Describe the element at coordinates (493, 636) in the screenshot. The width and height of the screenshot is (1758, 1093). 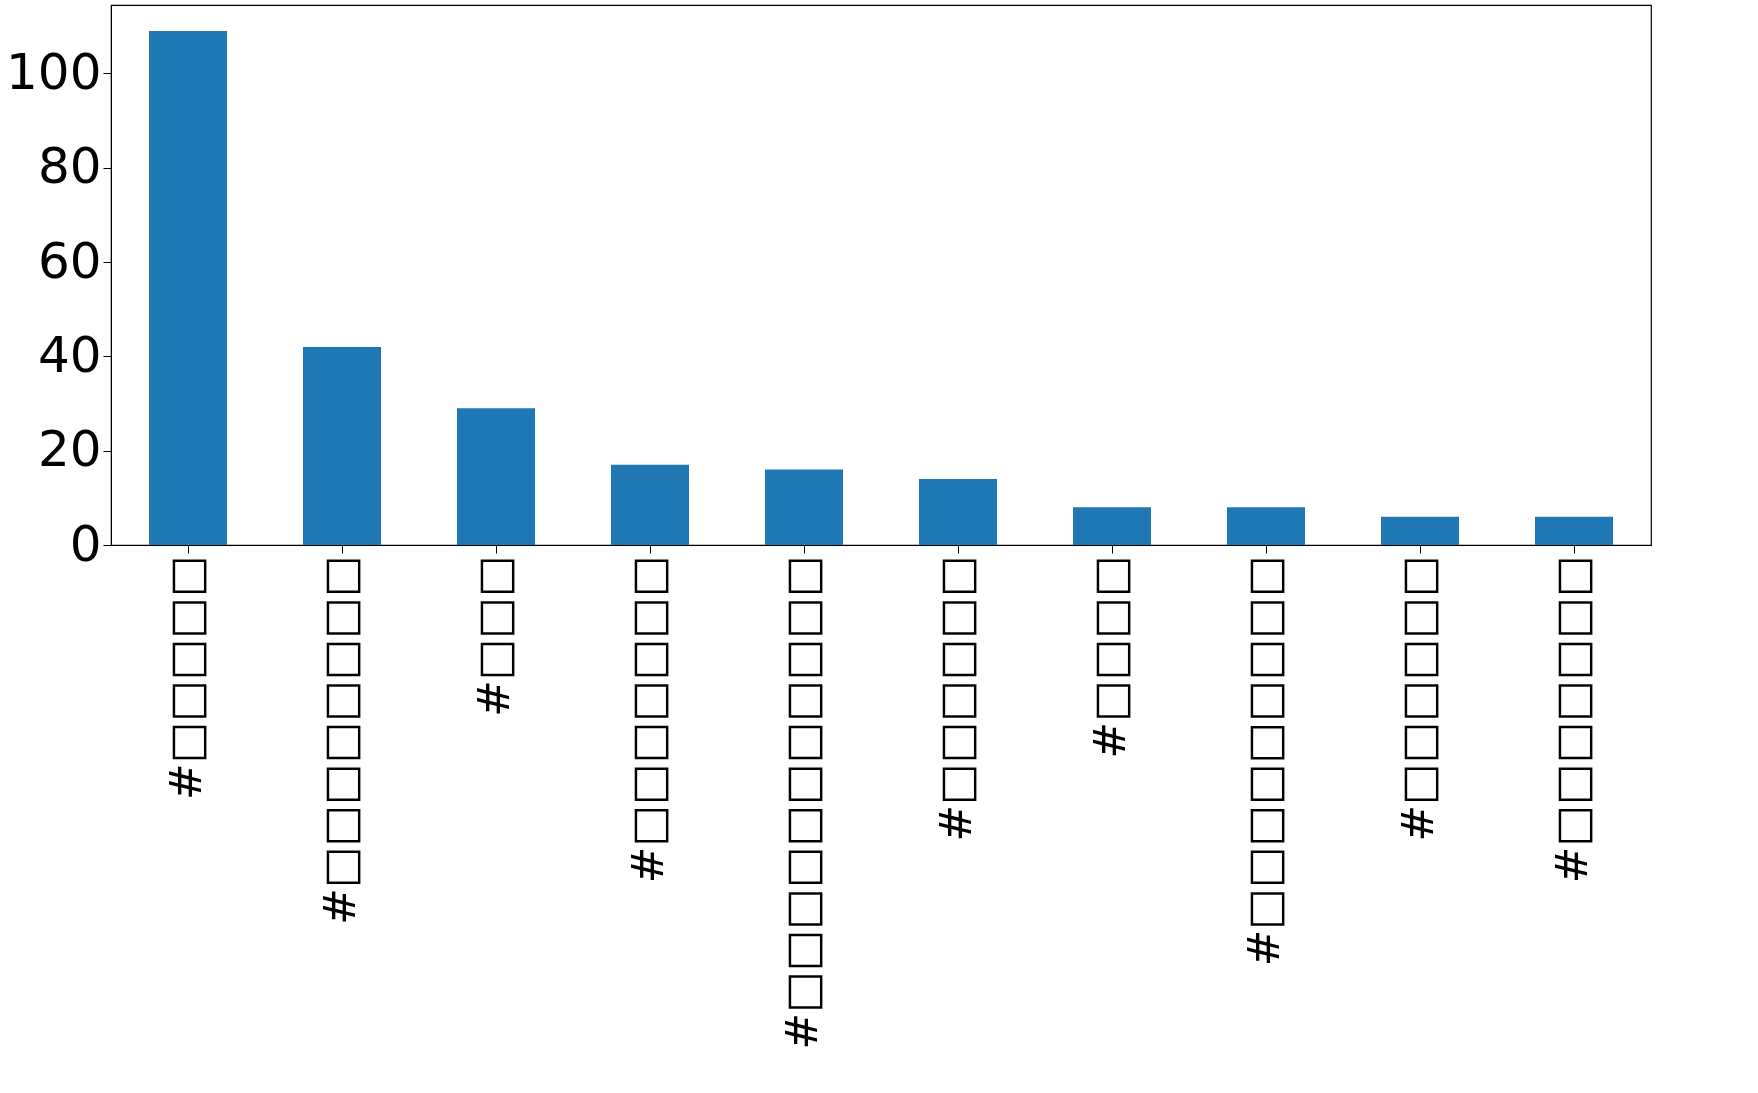
I see `x-tick-label: #□□□` at that location.